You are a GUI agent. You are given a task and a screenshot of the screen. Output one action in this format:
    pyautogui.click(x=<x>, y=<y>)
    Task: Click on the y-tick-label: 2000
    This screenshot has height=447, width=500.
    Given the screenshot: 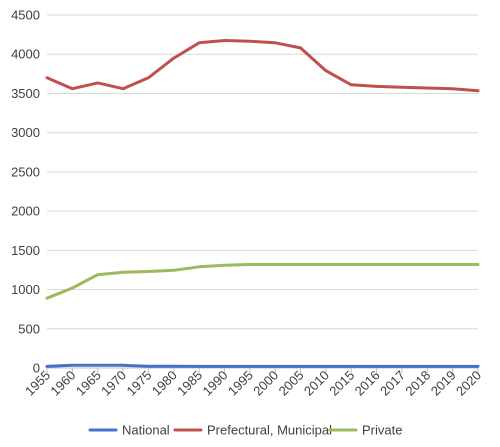 What is the action you would take?
    pyautogui.click(x=25, y=211)
    